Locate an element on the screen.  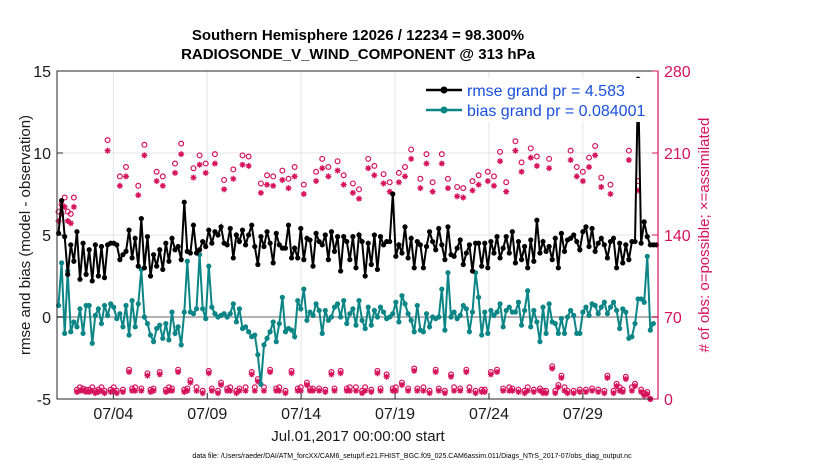
x-tick-label: 07/24 is located at coordinates (489, 414).